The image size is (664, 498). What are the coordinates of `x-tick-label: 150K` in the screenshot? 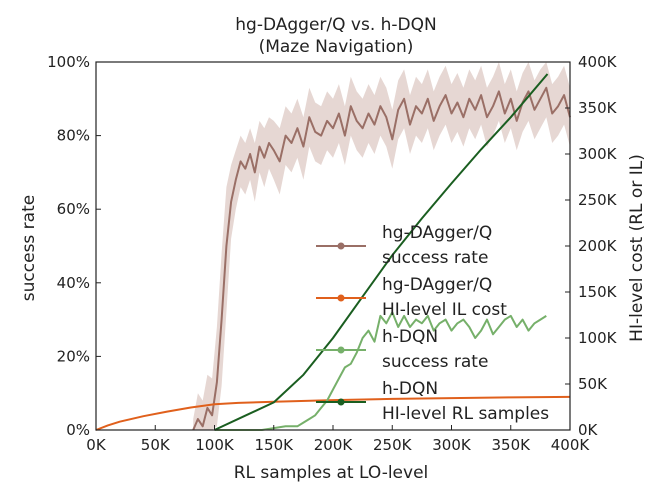 It's located at (275, 445).